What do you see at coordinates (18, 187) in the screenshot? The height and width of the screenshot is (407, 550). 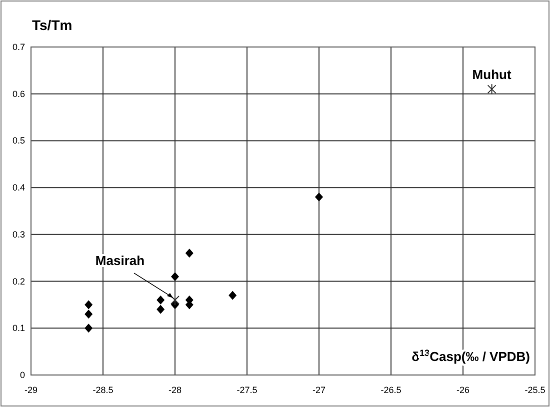 I see `y-tick-label: 0.4` at bounding box center [18, 187].